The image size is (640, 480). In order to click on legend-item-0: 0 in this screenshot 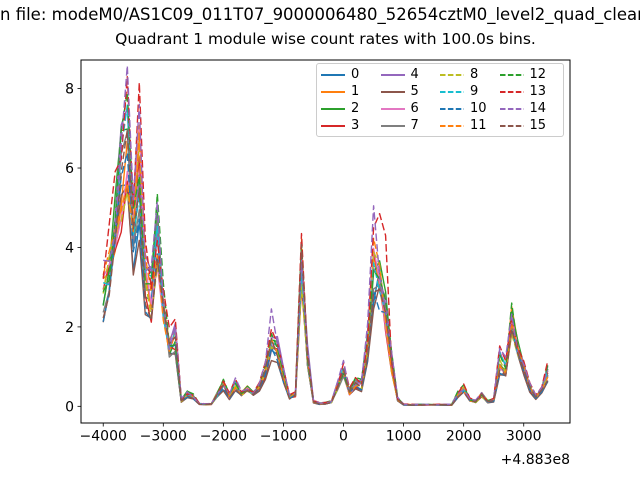, I will do `click(351, 74)`.